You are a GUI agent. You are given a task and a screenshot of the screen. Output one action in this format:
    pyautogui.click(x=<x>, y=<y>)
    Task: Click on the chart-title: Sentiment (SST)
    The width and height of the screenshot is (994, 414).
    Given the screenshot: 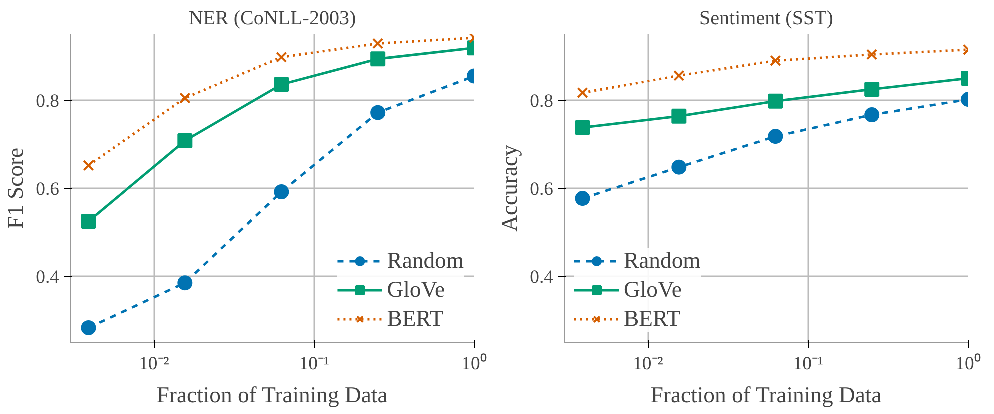 What is the action you would take?
    pyautogui.click(x=767, y=19)
    